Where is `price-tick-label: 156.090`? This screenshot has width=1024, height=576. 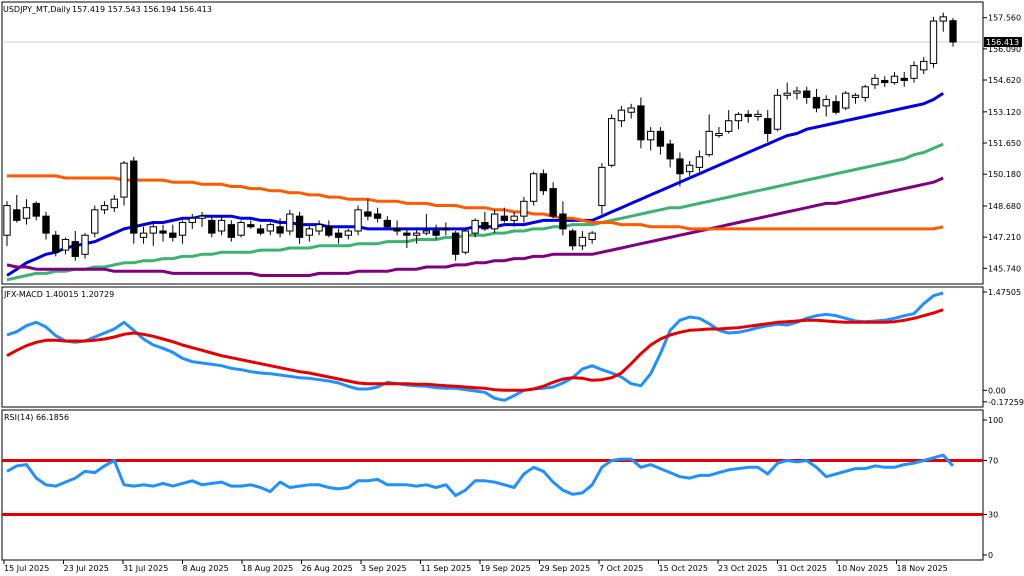
price-tick-label: 156.090 is located at coordinates (1004, 49).